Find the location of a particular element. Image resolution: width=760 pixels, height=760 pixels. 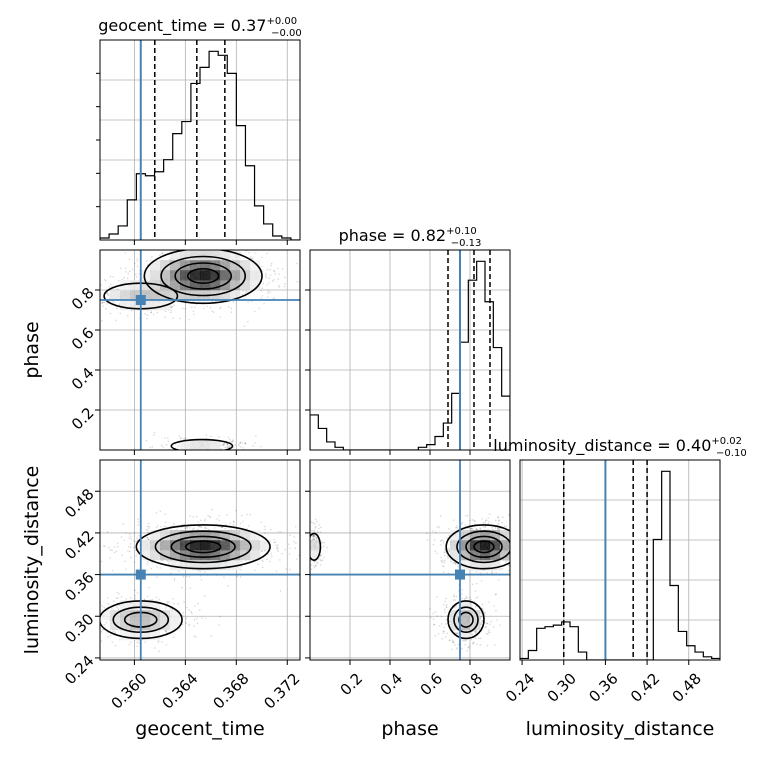

truth-marker is located at coordinates (140, 574).